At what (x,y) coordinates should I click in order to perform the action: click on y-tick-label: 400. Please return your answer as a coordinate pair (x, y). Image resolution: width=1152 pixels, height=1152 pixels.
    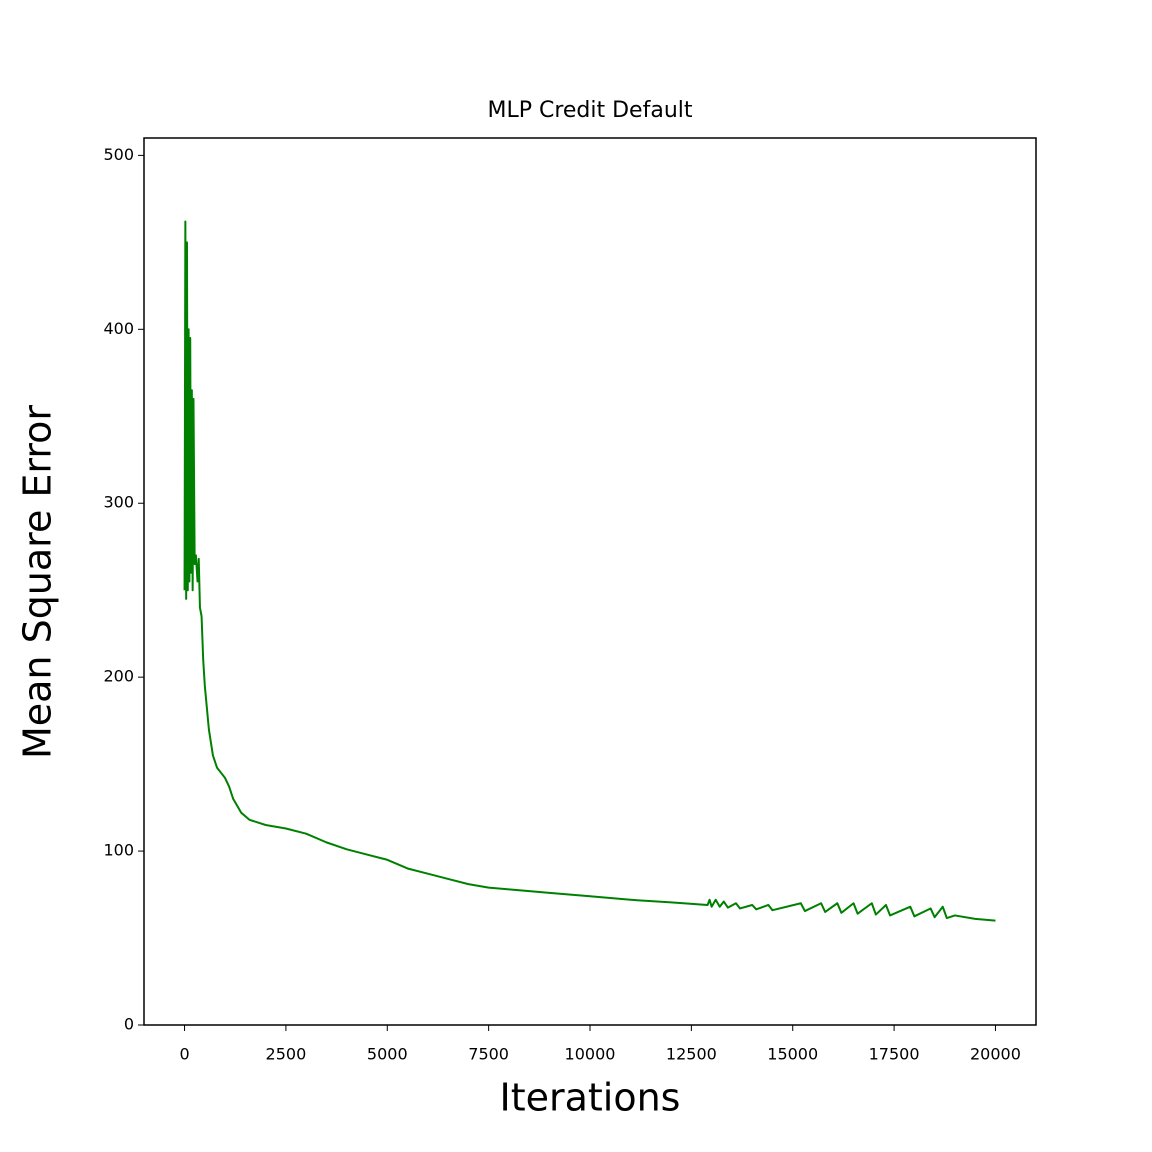
    Looking at the image, I should click on (118, 328).